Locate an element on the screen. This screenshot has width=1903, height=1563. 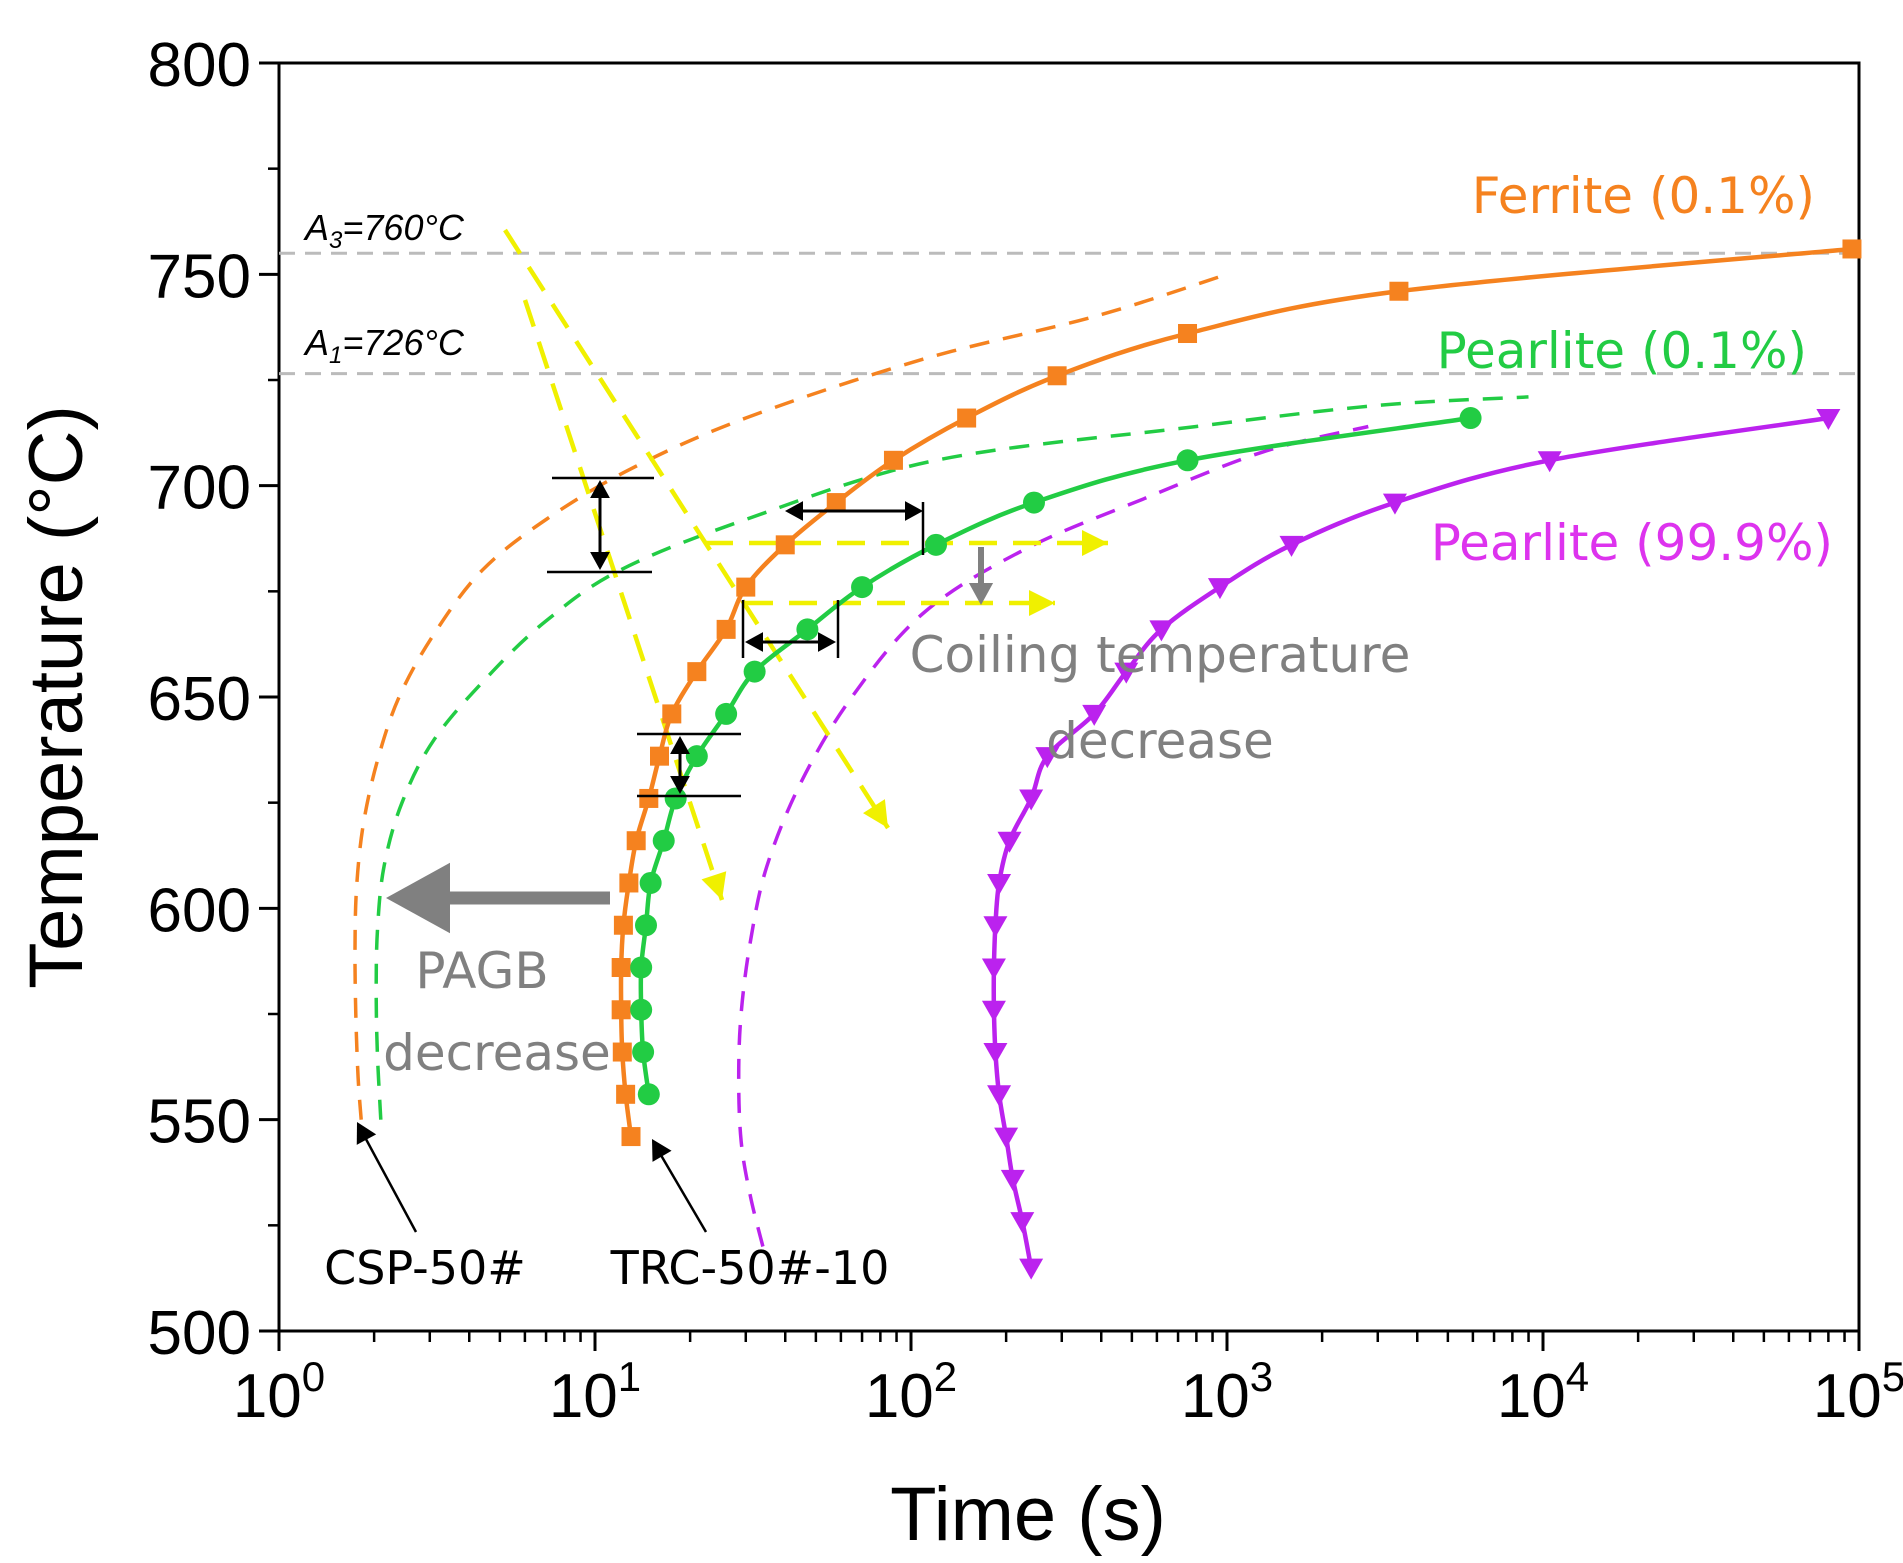
y-tick-label-1: 550 is located at coordinates (199, 1122).